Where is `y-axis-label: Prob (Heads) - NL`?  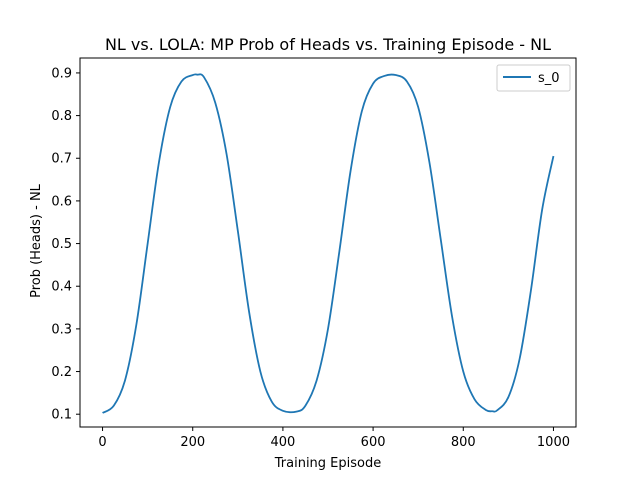 y-axis-label: Prob (Heads) - NL is located at coordinates (36, 240).